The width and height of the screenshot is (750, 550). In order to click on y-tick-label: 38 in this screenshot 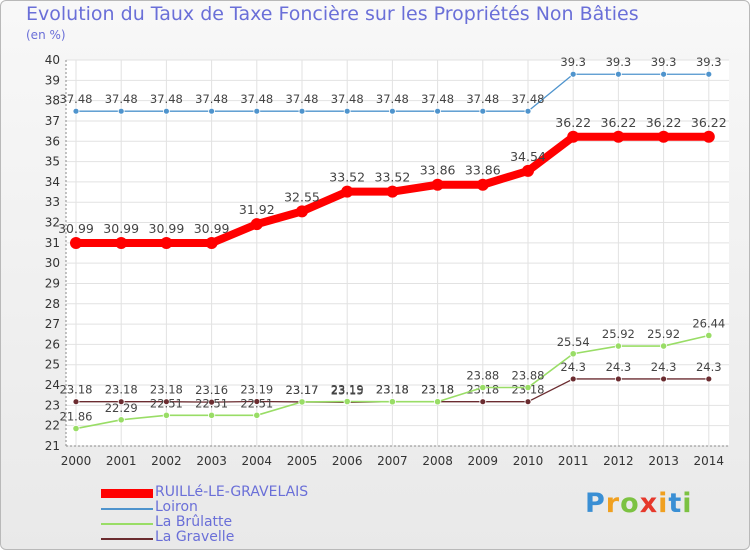, I will do `click(52, 101)`.